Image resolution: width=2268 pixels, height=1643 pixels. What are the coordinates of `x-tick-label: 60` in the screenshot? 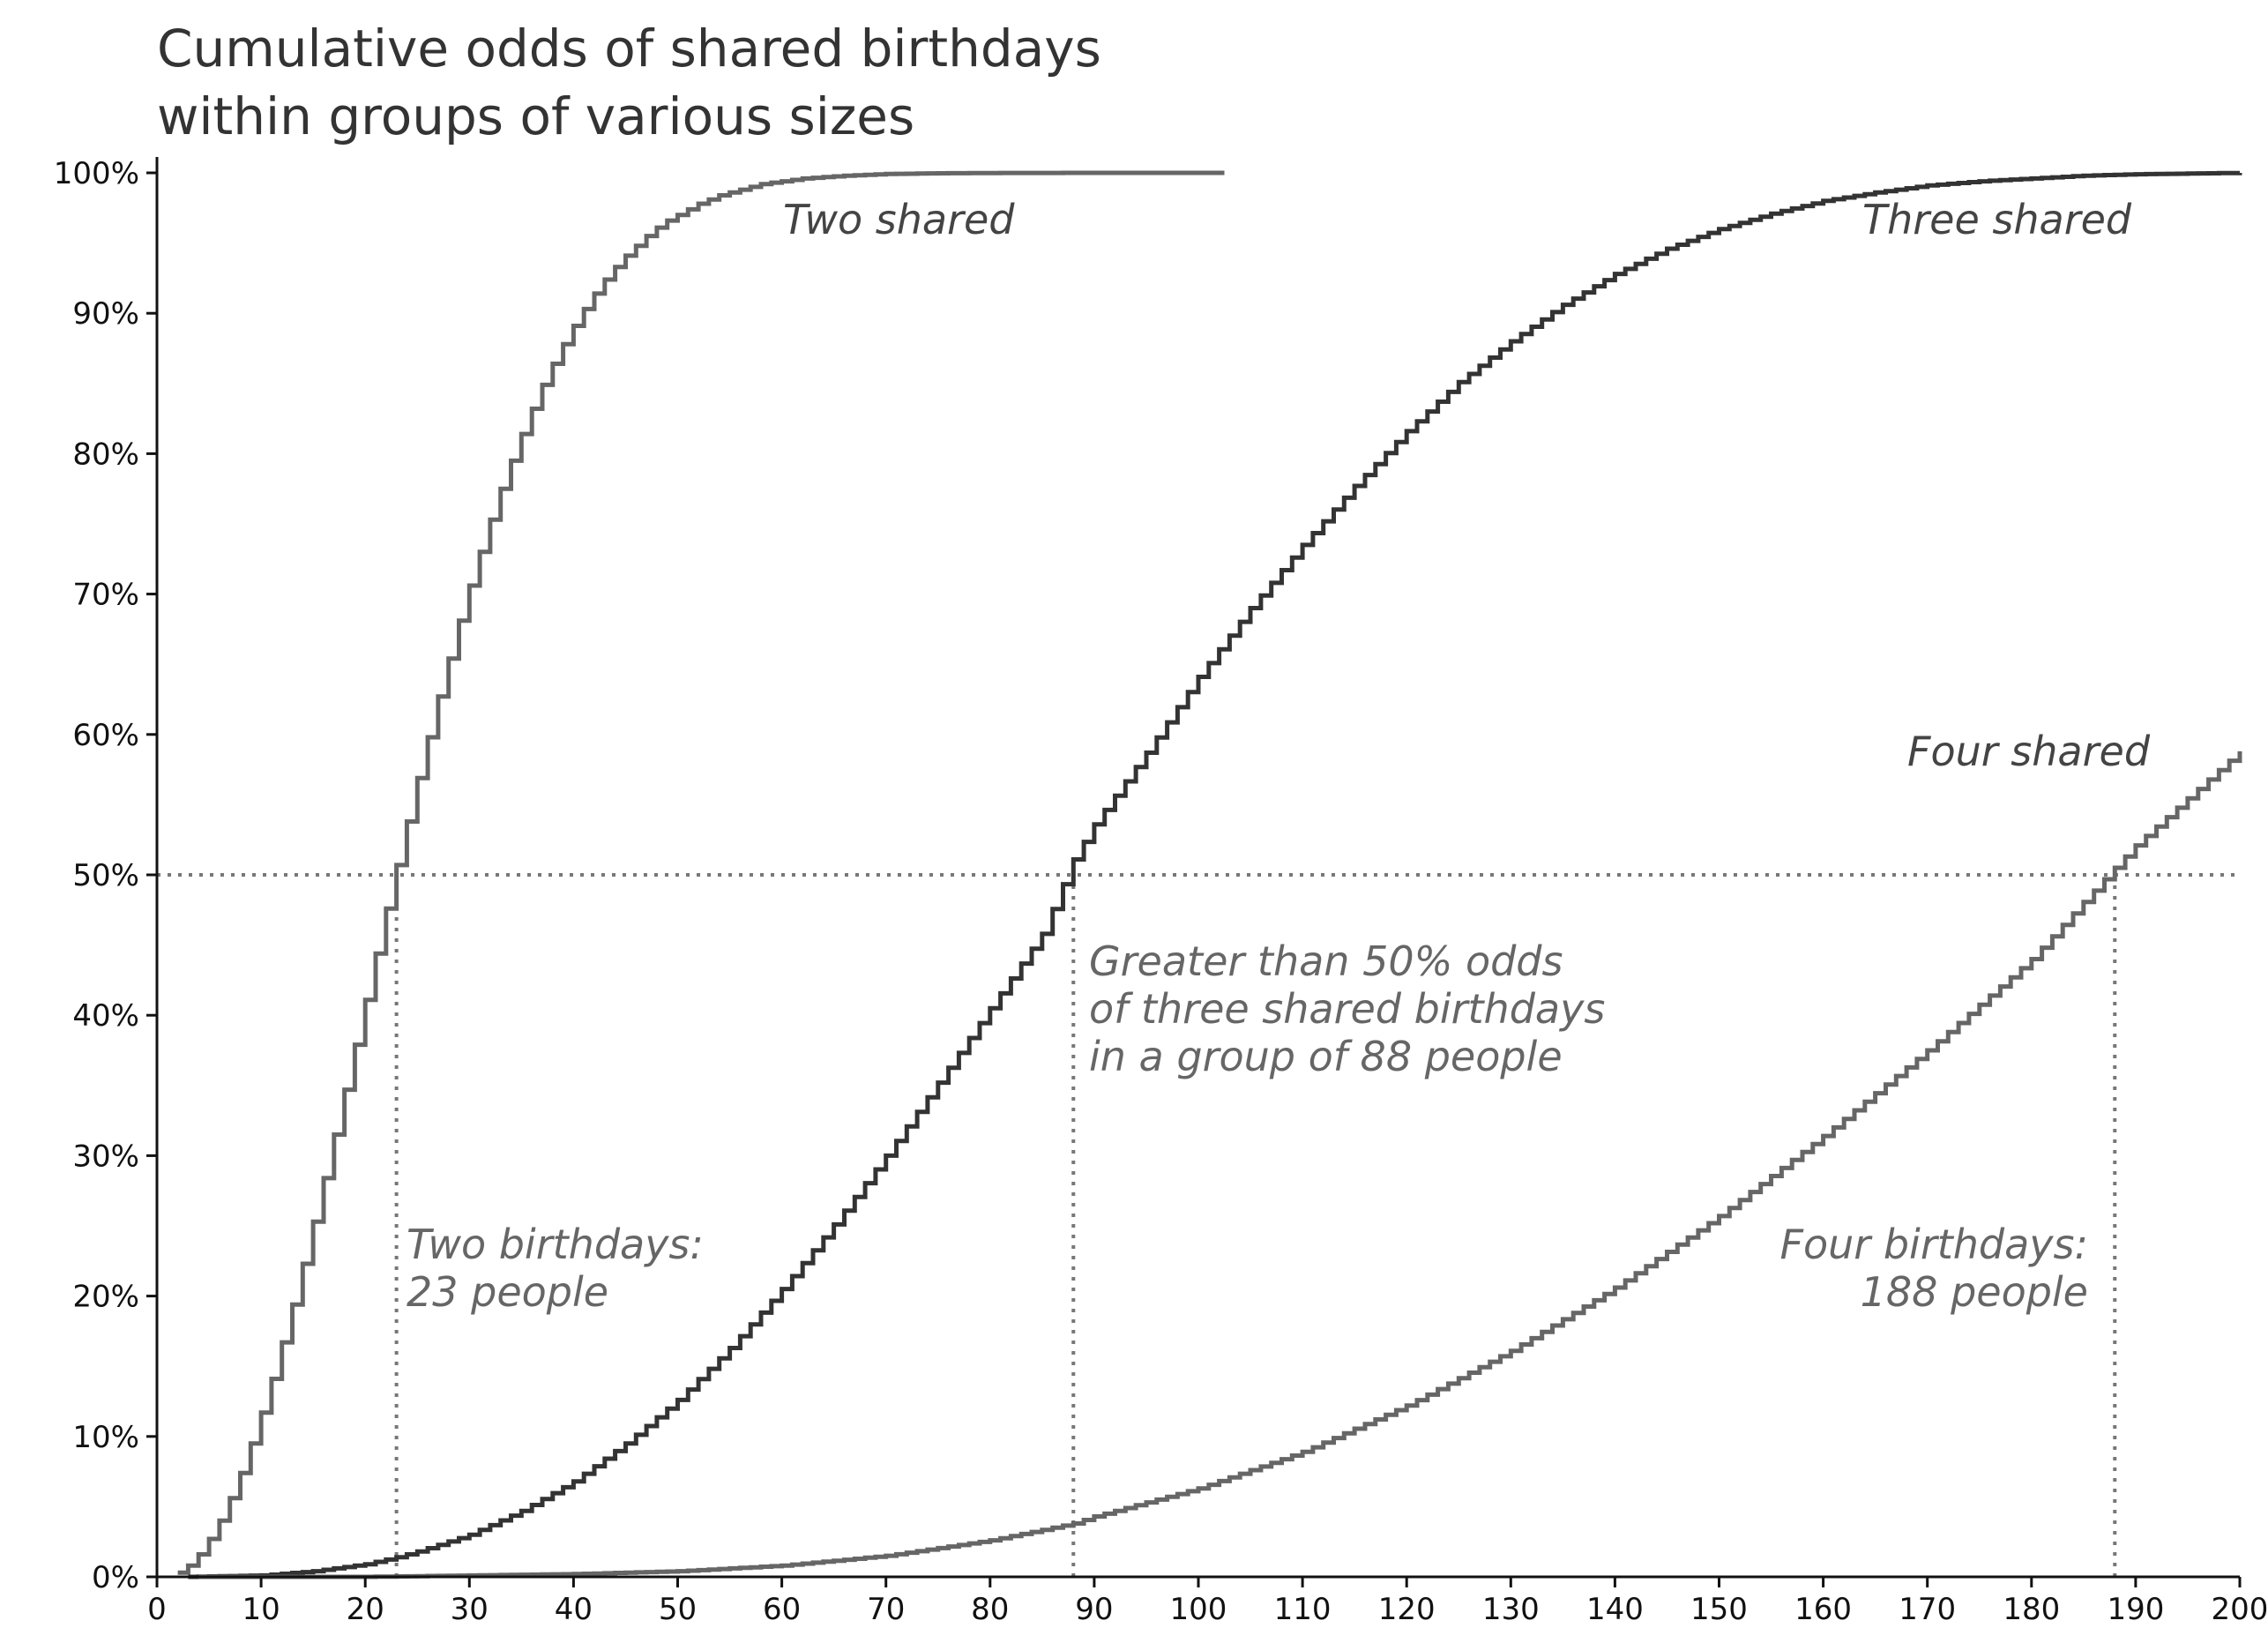 It's located at (782, 1609).